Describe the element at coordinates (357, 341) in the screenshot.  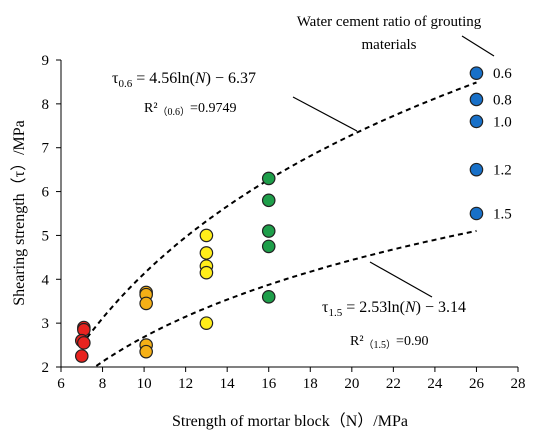
I see `r2-15-main: R²` at that location.